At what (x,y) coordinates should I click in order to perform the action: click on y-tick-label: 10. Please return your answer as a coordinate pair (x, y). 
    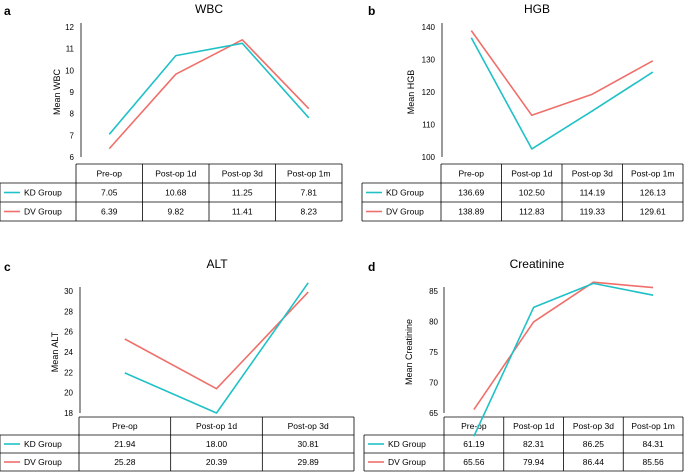
    Looking at the image, I should click on (69, 70).